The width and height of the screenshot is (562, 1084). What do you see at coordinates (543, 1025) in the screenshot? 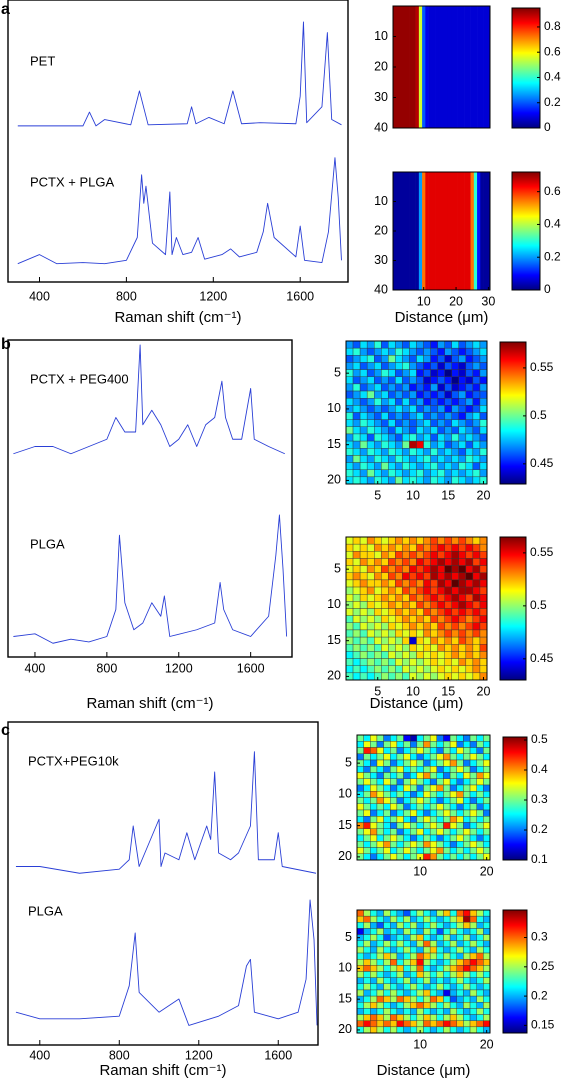
I see `colorbar-label: 0.15` at bounding box center [543, 1025].